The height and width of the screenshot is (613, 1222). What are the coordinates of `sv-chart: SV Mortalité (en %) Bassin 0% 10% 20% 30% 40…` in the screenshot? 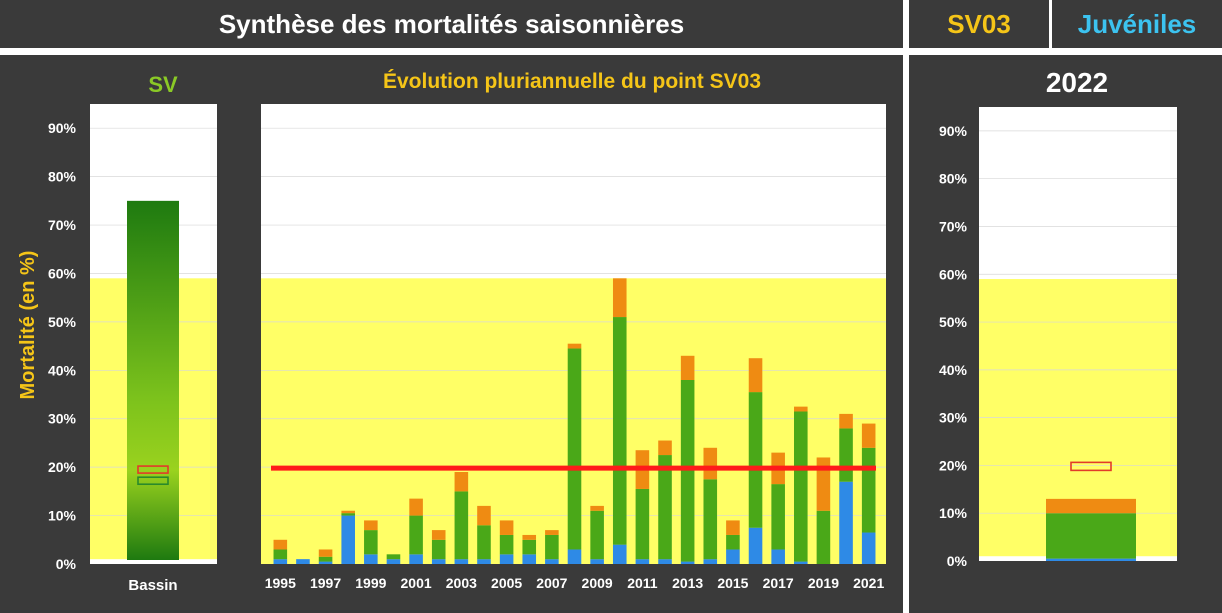 It's located at (117, 333).